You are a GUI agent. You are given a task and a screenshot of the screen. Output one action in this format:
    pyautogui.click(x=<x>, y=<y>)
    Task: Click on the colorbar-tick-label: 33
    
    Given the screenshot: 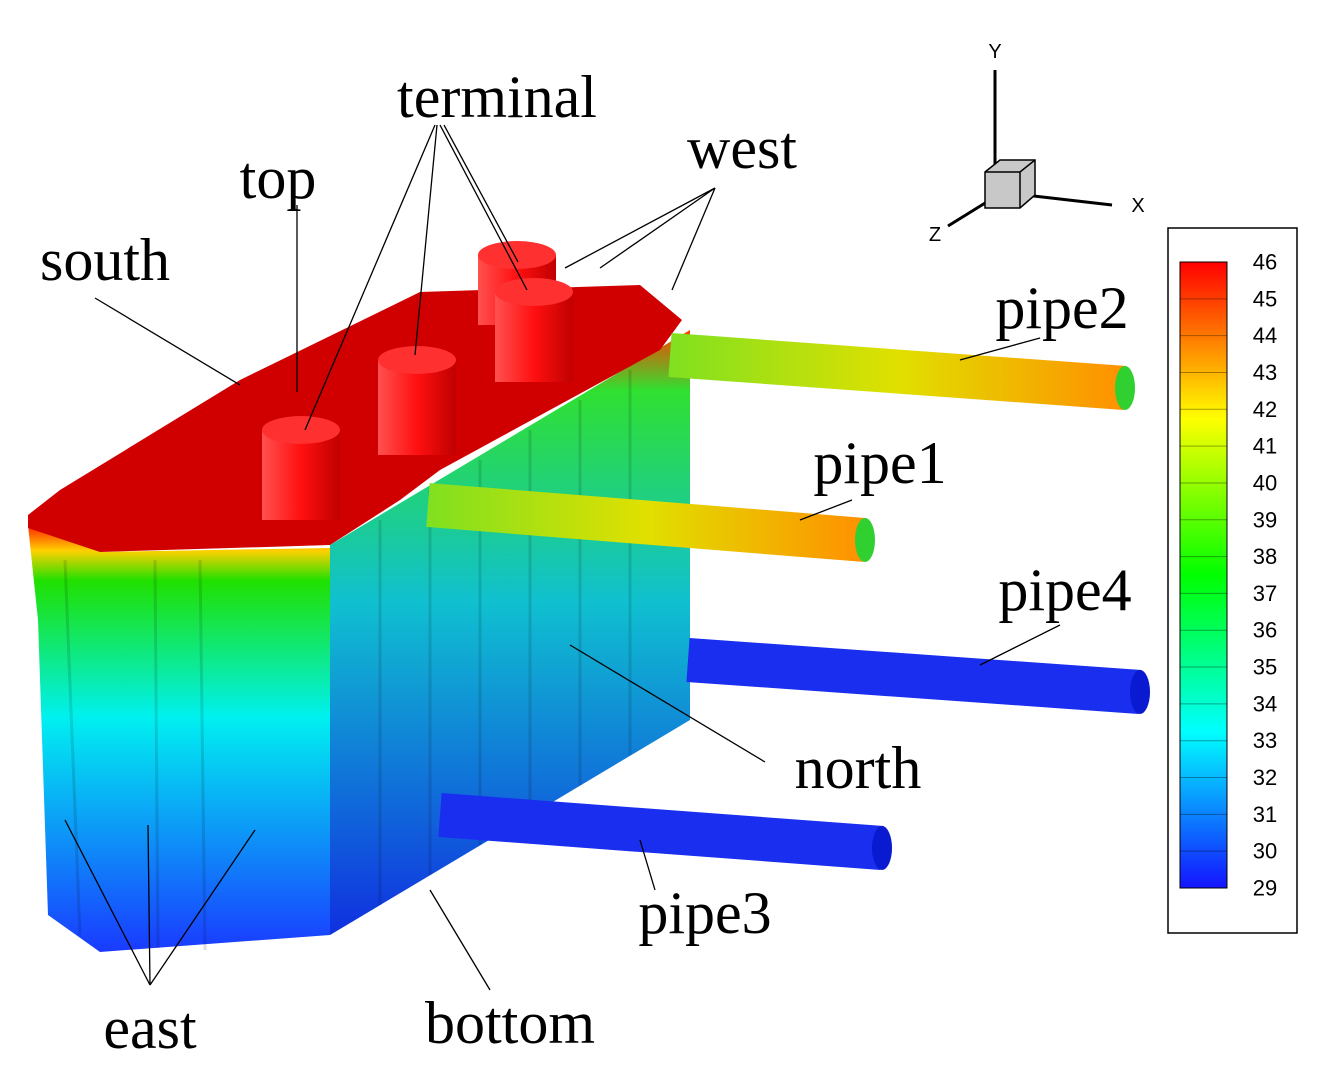 What is the action you would take?
    pyautogui.click(x=1265, y=740)
    